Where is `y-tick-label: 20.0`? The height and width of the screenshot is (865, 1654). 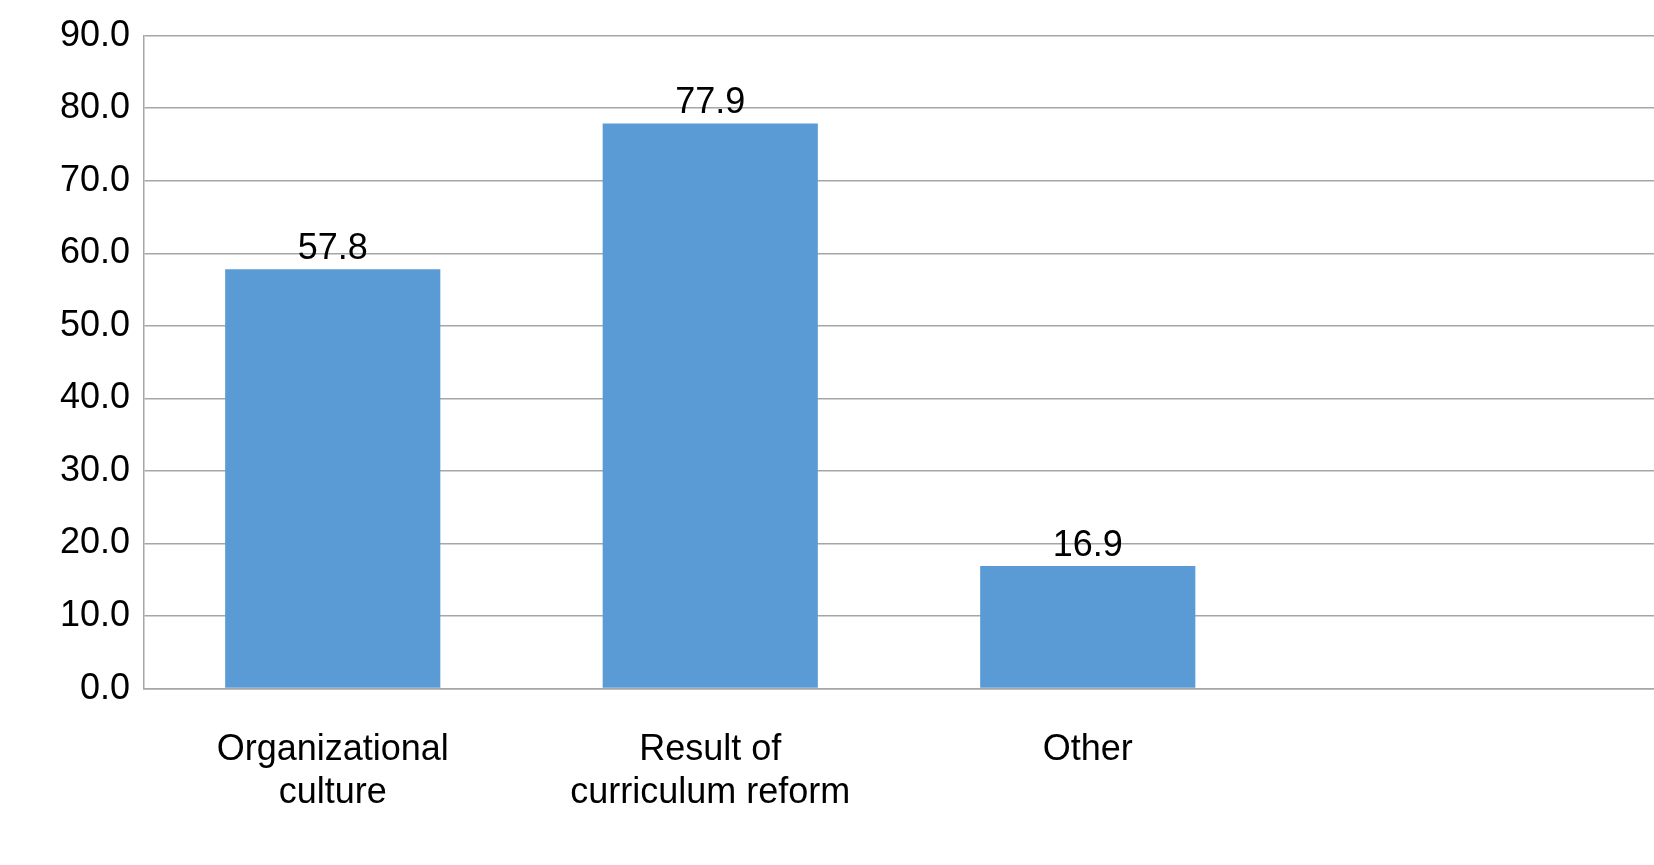 y-tick-label: 20.0 is located at coordinates (94, 541).